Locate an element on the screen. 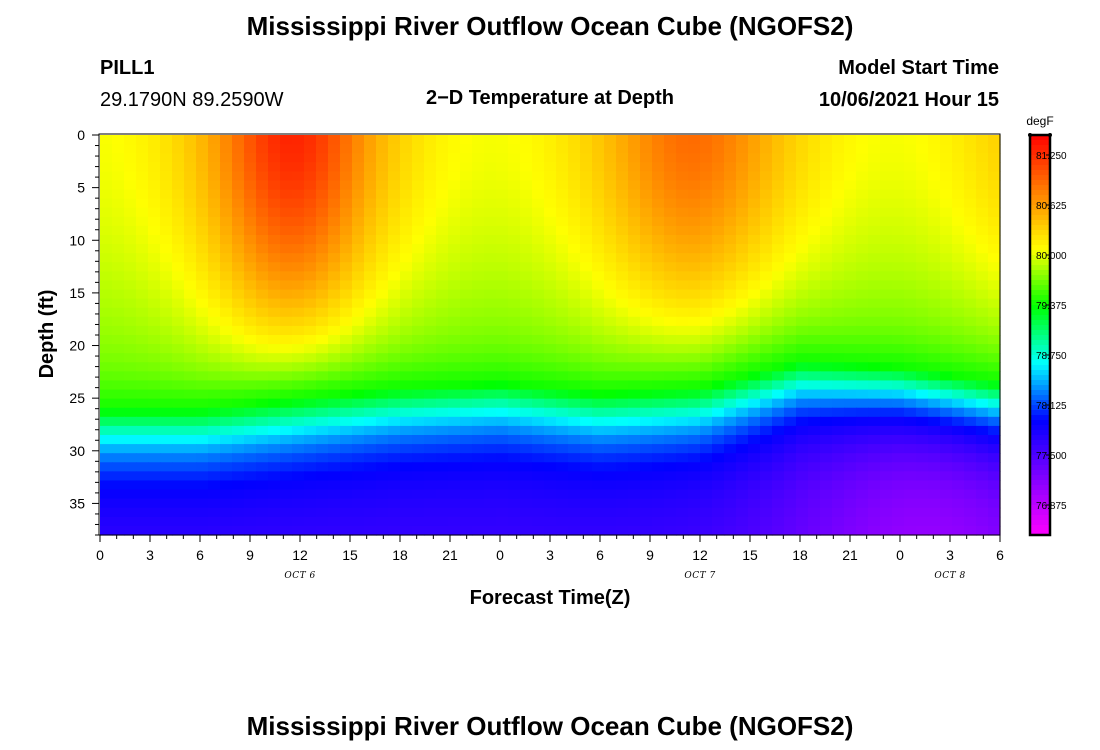 The width and height of the screenshot is (1100, 750). x-tick-label: 0 is located at coordinates (100, 555).